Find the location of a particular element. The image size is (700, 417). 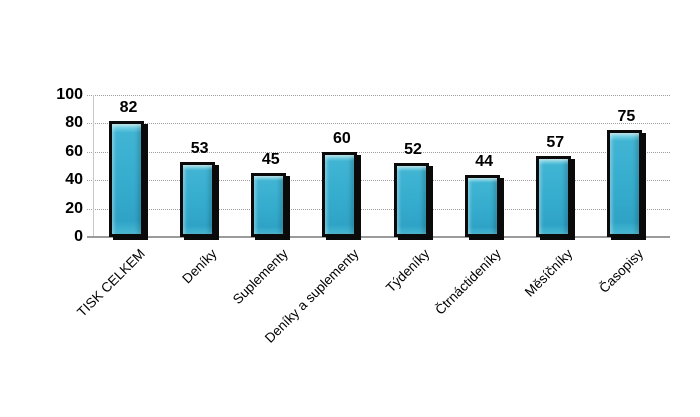

x-tick-label-7: Měsíčníky is located at coordinates (548, 273).